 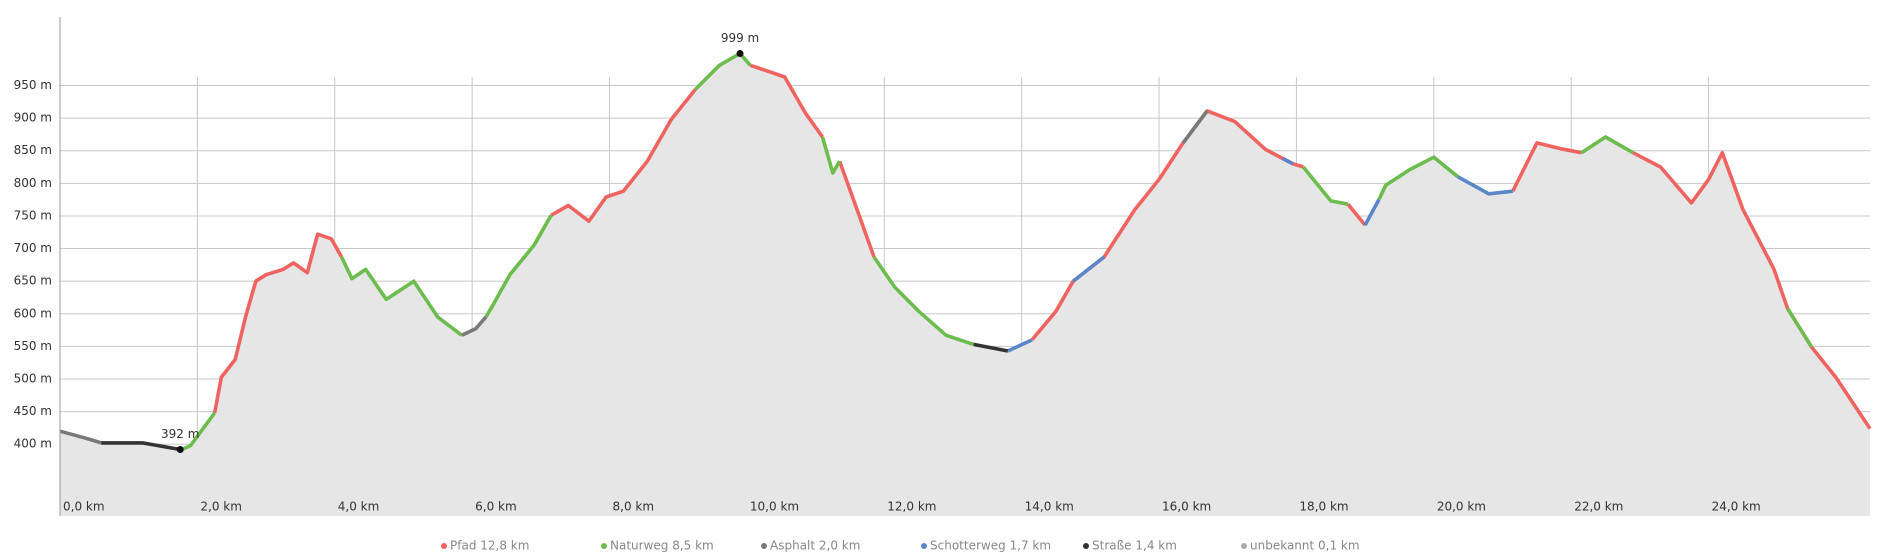 What do you see at coordinates (1461, 507) in the screenshot?
I see `x-tick-label: 20,0 km` at bounding box center [1461, 507].